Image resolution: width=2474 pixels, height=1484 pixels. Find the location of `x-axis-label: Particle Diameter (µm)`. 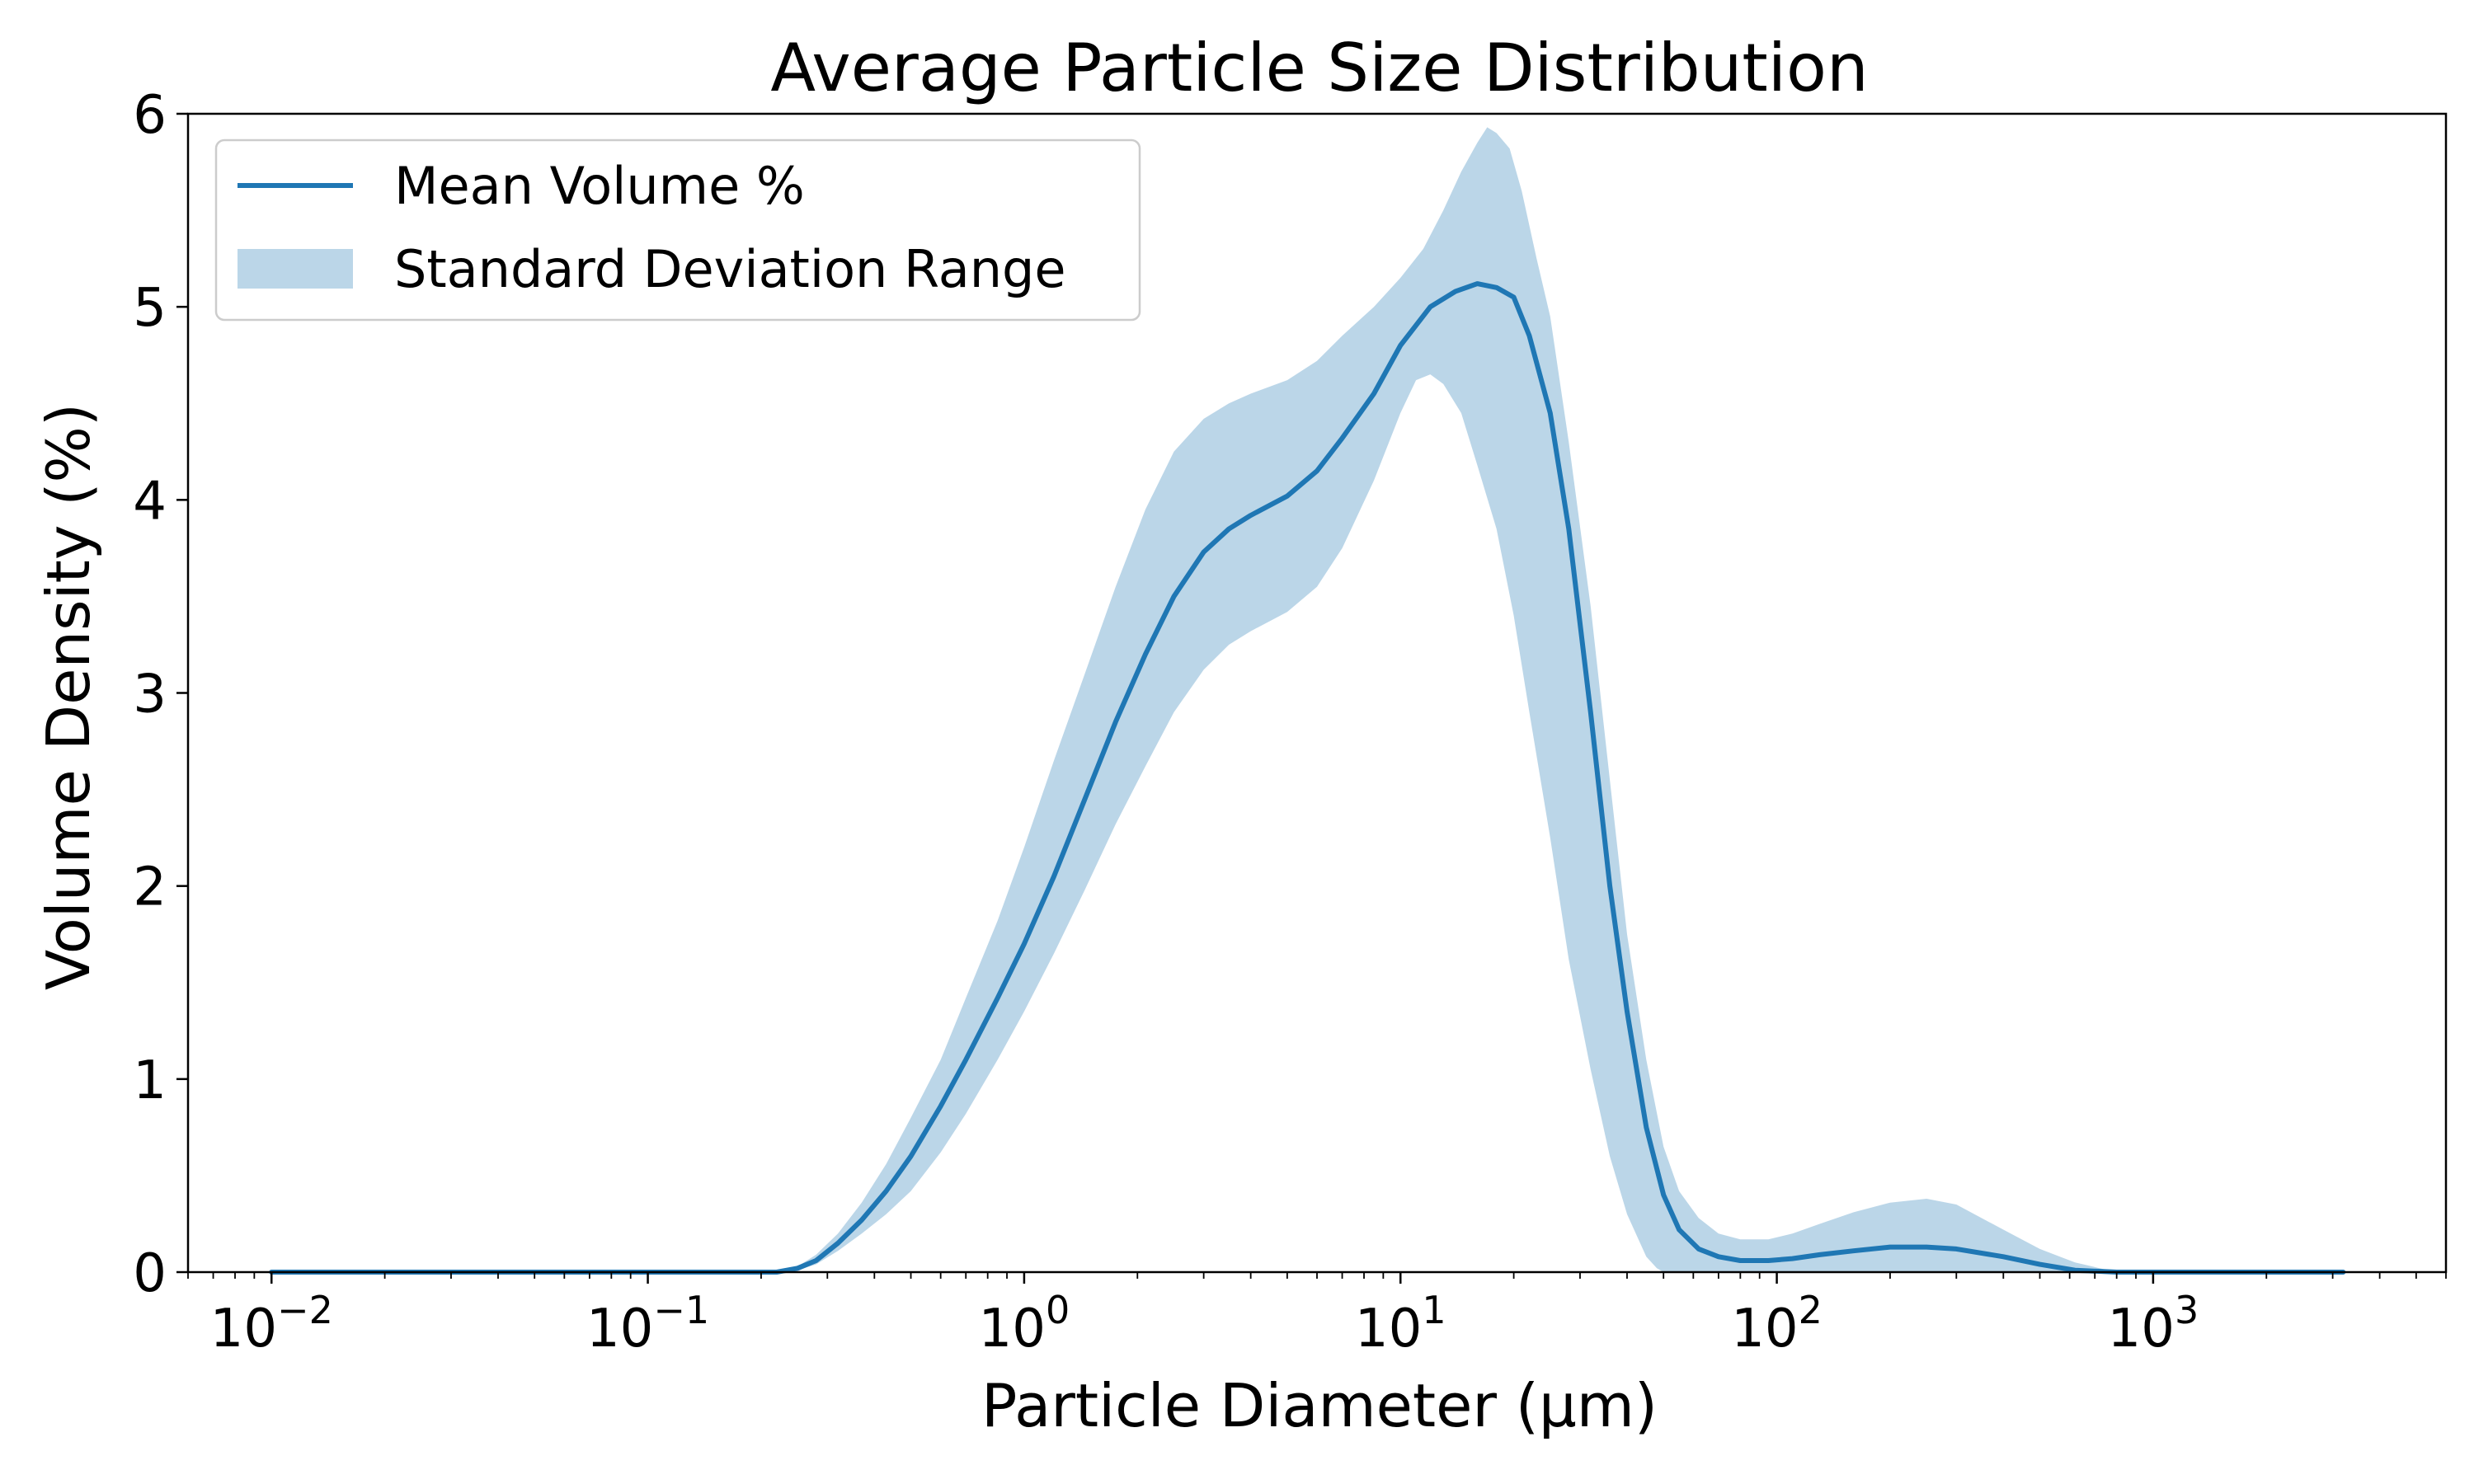

x-axis-label: Particle Diameter (µm) is located at coordinates (1319, 1405).